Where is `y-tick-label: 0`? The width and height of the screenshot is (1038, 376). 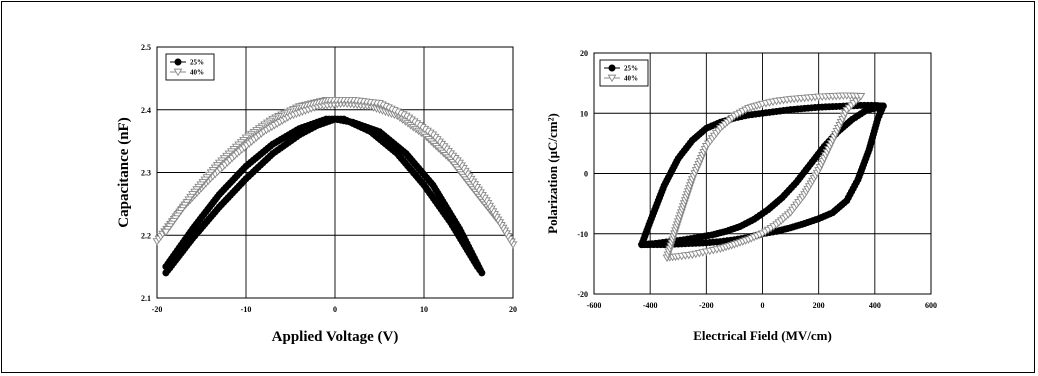 y-tick-label: 0 is located at coordinates (586, 174).